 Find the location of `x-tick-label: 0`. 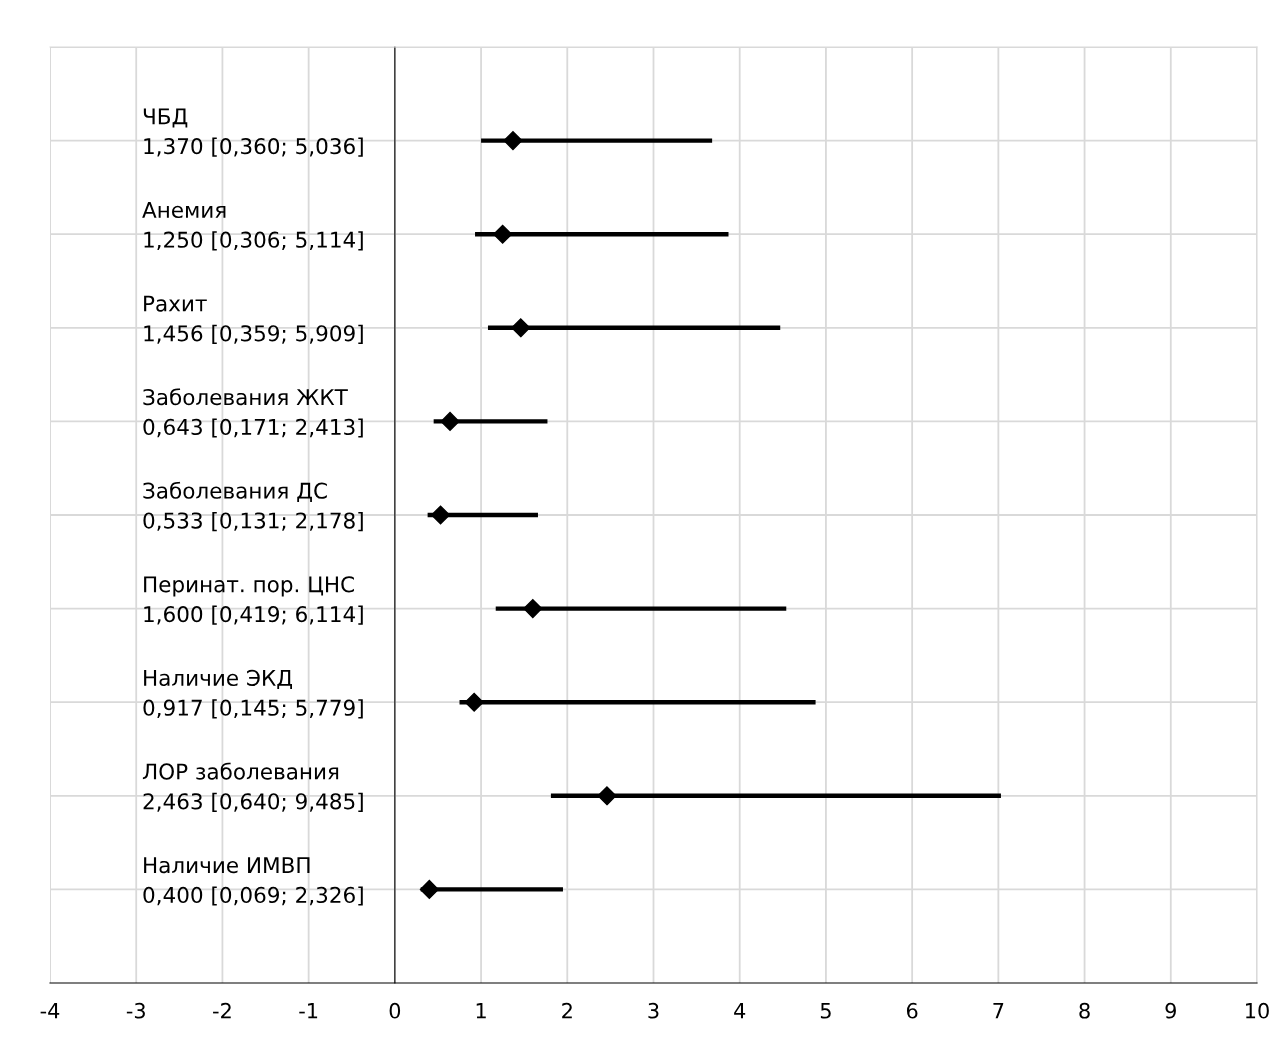

x-tick-label: 0 is located at coordinates (395, 1010).